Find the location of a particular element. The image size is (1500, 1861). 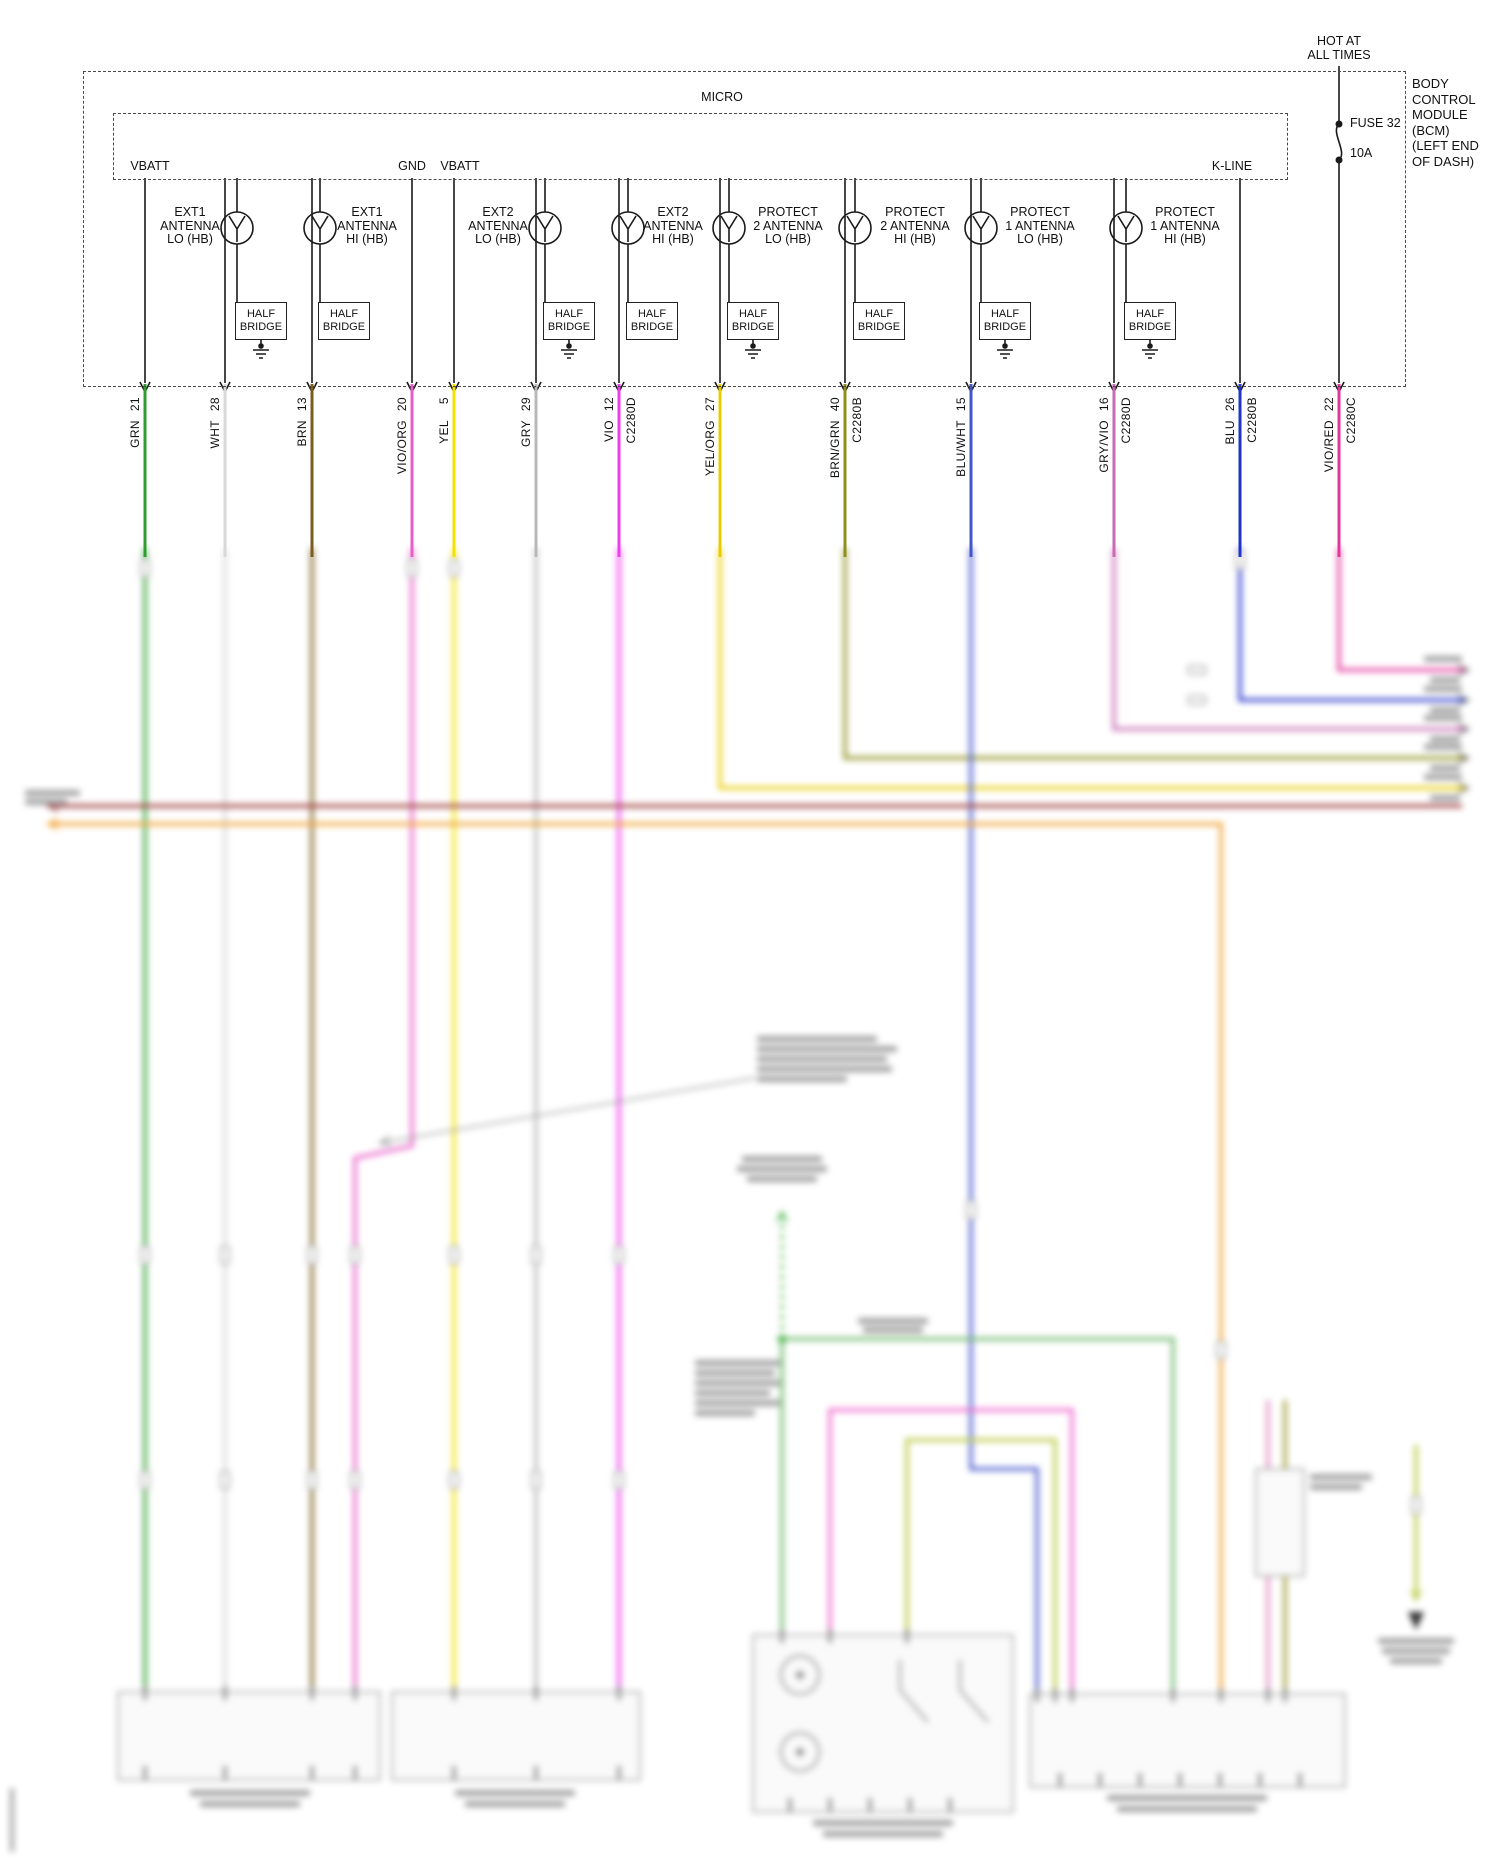

wire-color-name: BRN/GRN is located at coordinates (835, 449).